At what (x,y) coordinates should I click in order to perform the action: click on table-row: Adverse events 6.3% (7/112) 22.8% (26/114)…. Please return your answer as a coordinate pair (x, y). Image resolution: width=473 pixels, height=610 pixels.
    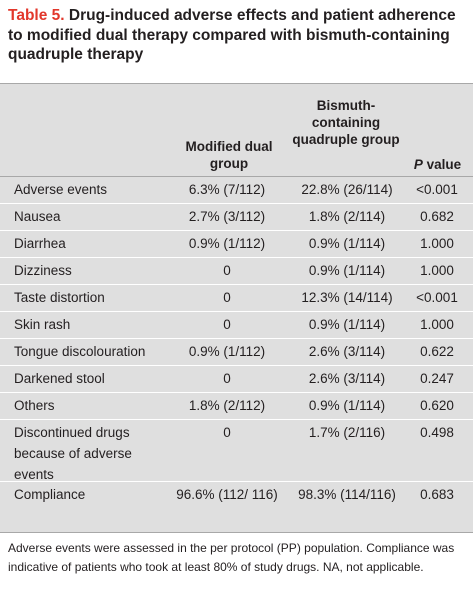
    Looking at the image, I should click on (236, 190).